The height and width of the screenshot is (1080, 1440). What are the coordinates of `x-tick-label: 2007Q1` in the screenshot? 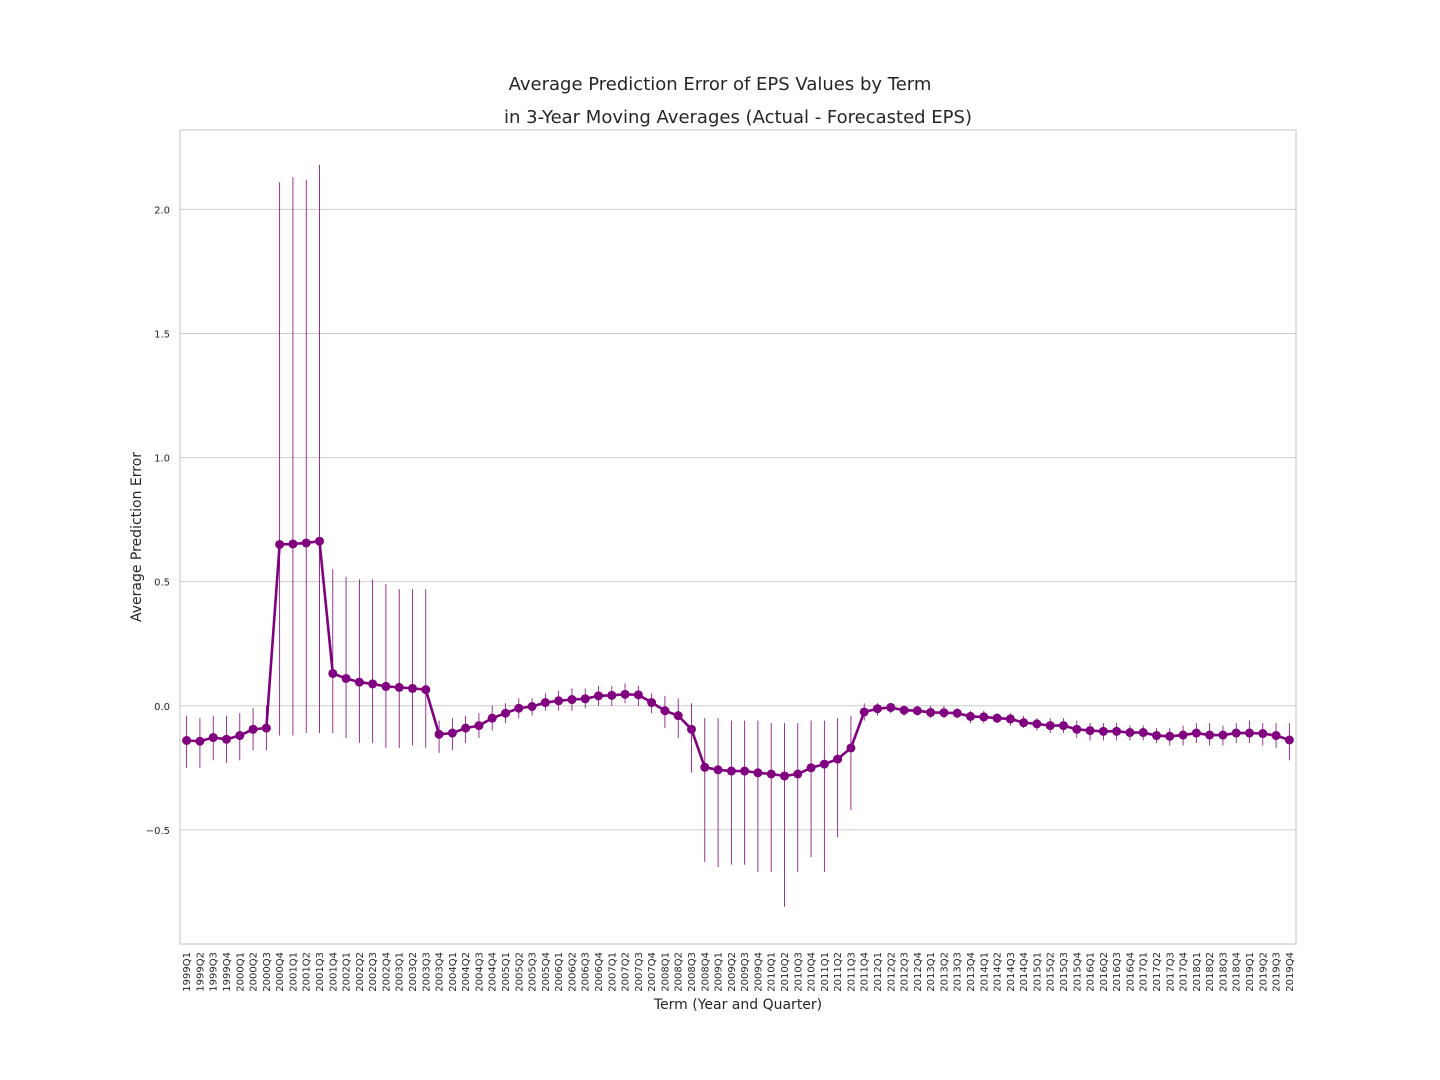 It's located at (612, 972).